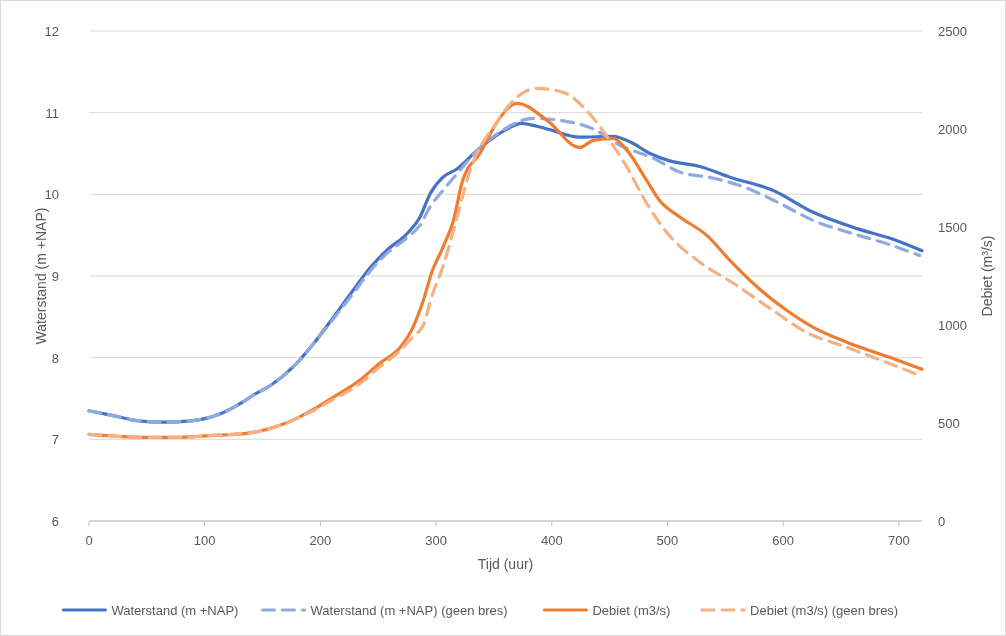 The image size is (1006, 636). What do you see at coordinates (175, 610) in the screenshot?
I see `legend-label: Waterstand (m +NAP)` at bounding box center [175, 610].